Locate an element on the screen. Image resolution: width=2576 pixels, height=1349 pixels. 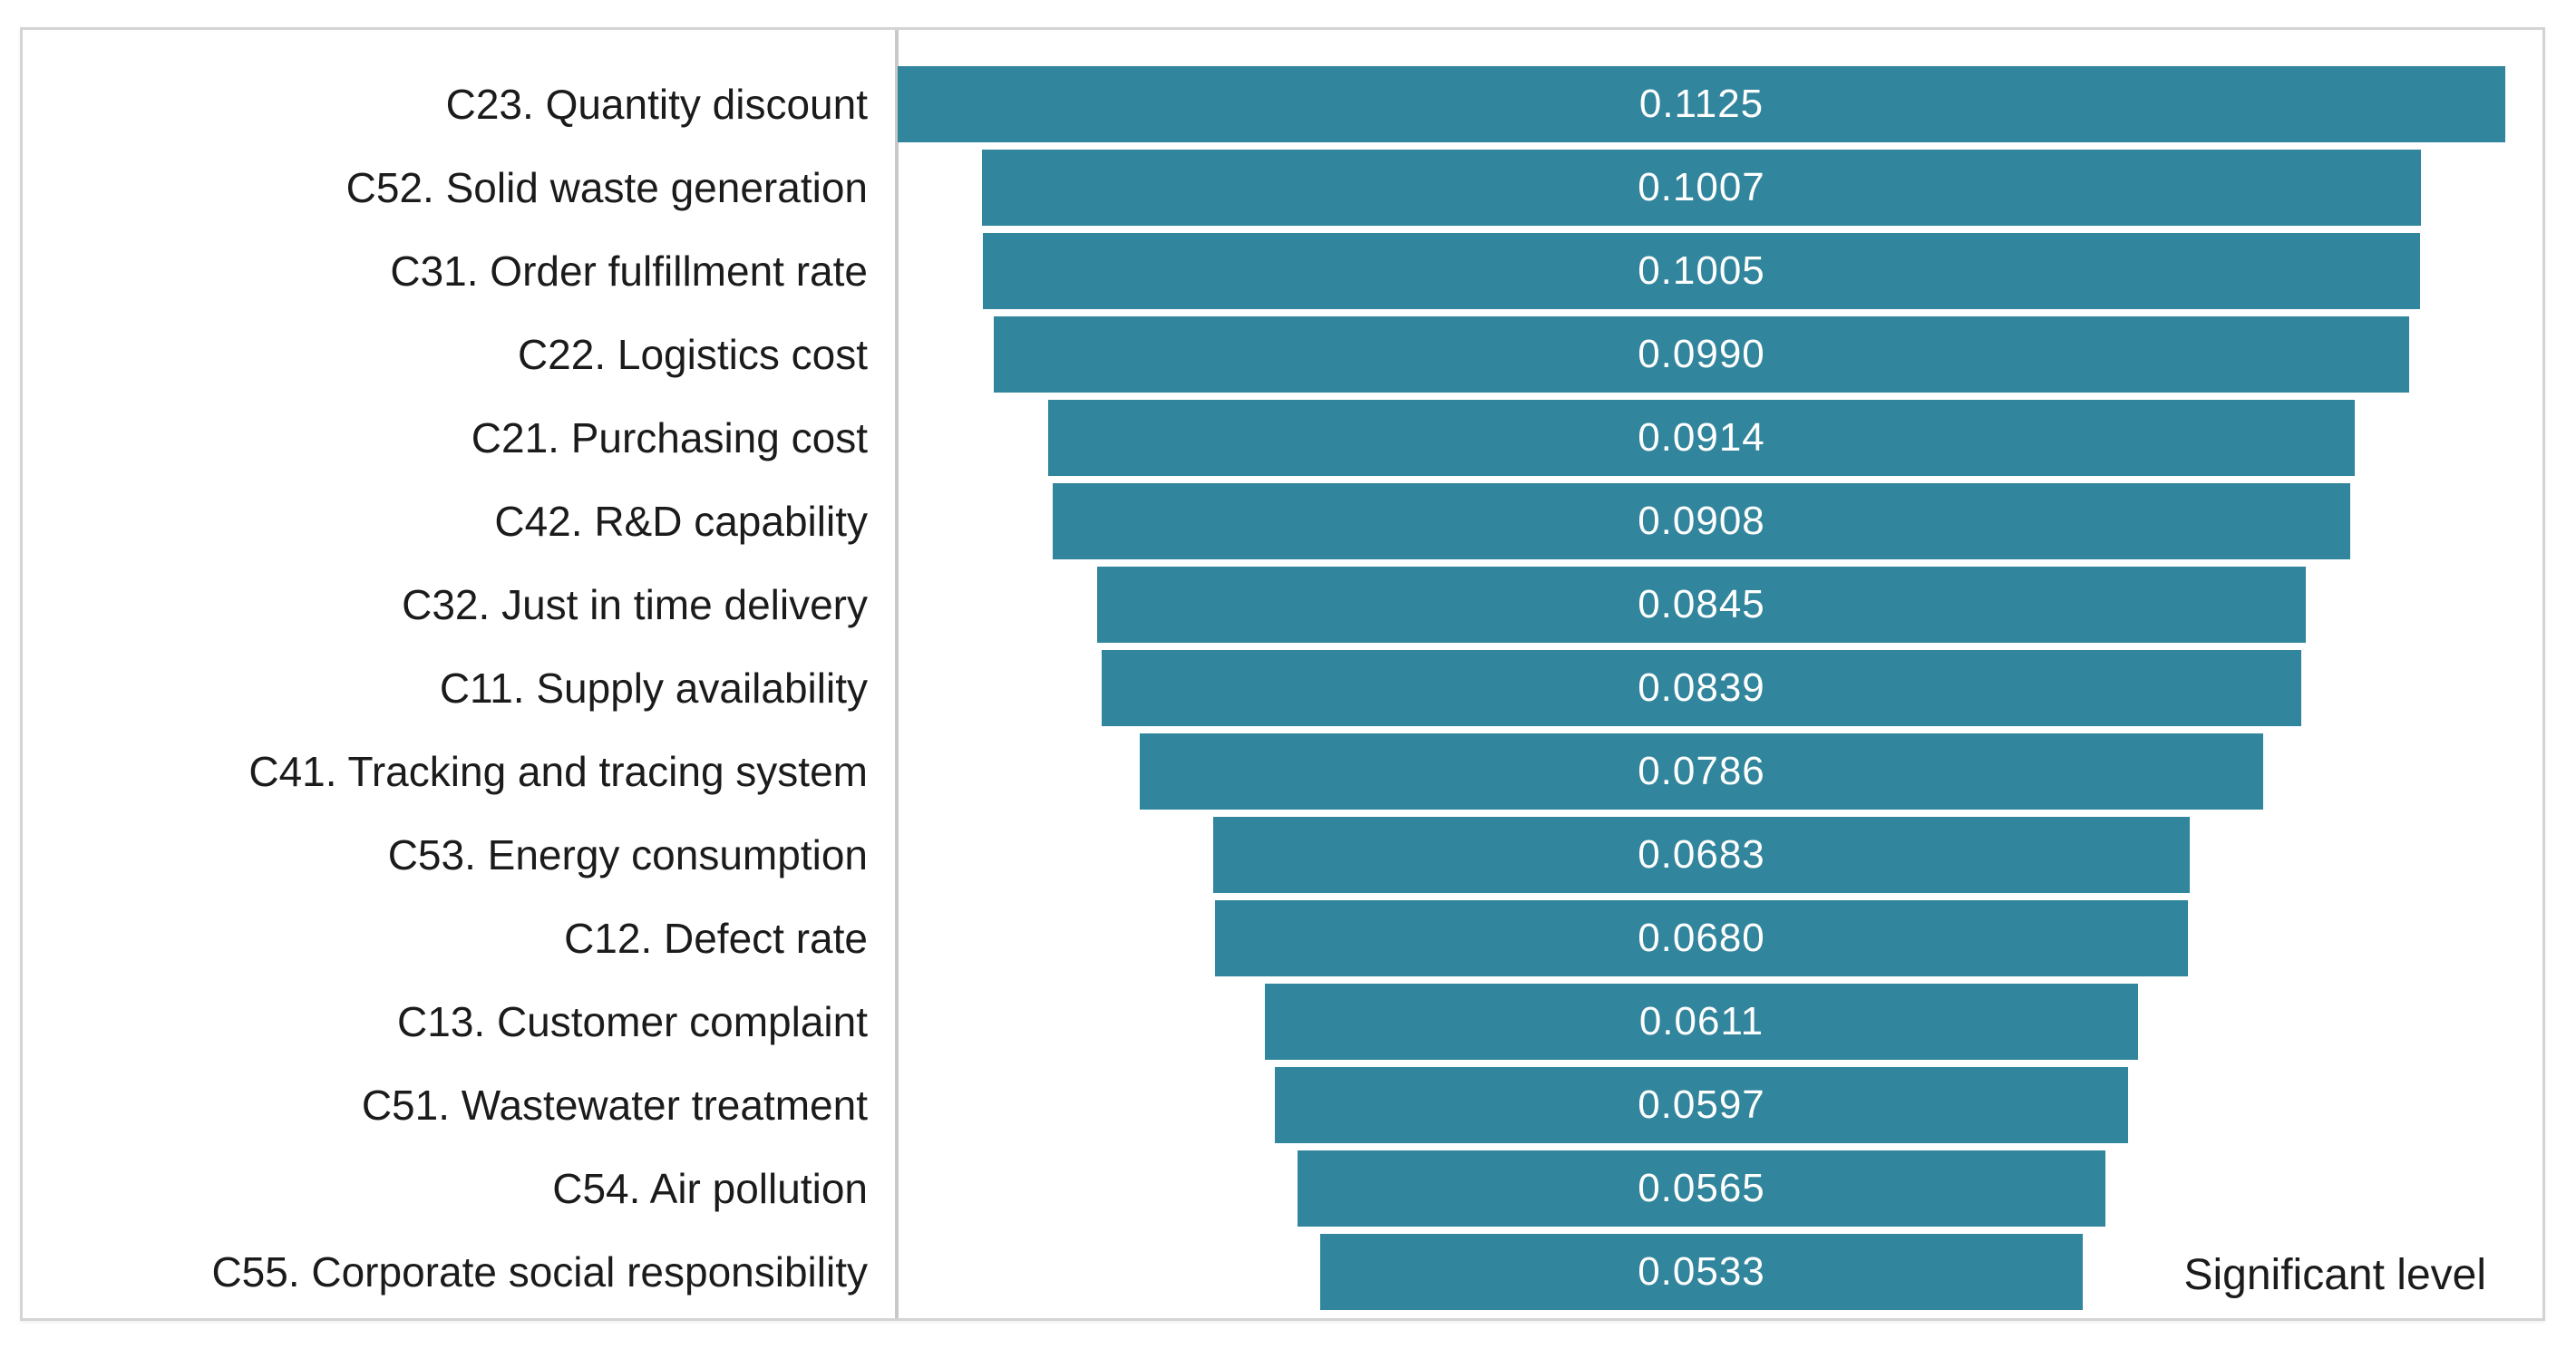
bar: 0.0565 is located at coordinates (1701, 1188).